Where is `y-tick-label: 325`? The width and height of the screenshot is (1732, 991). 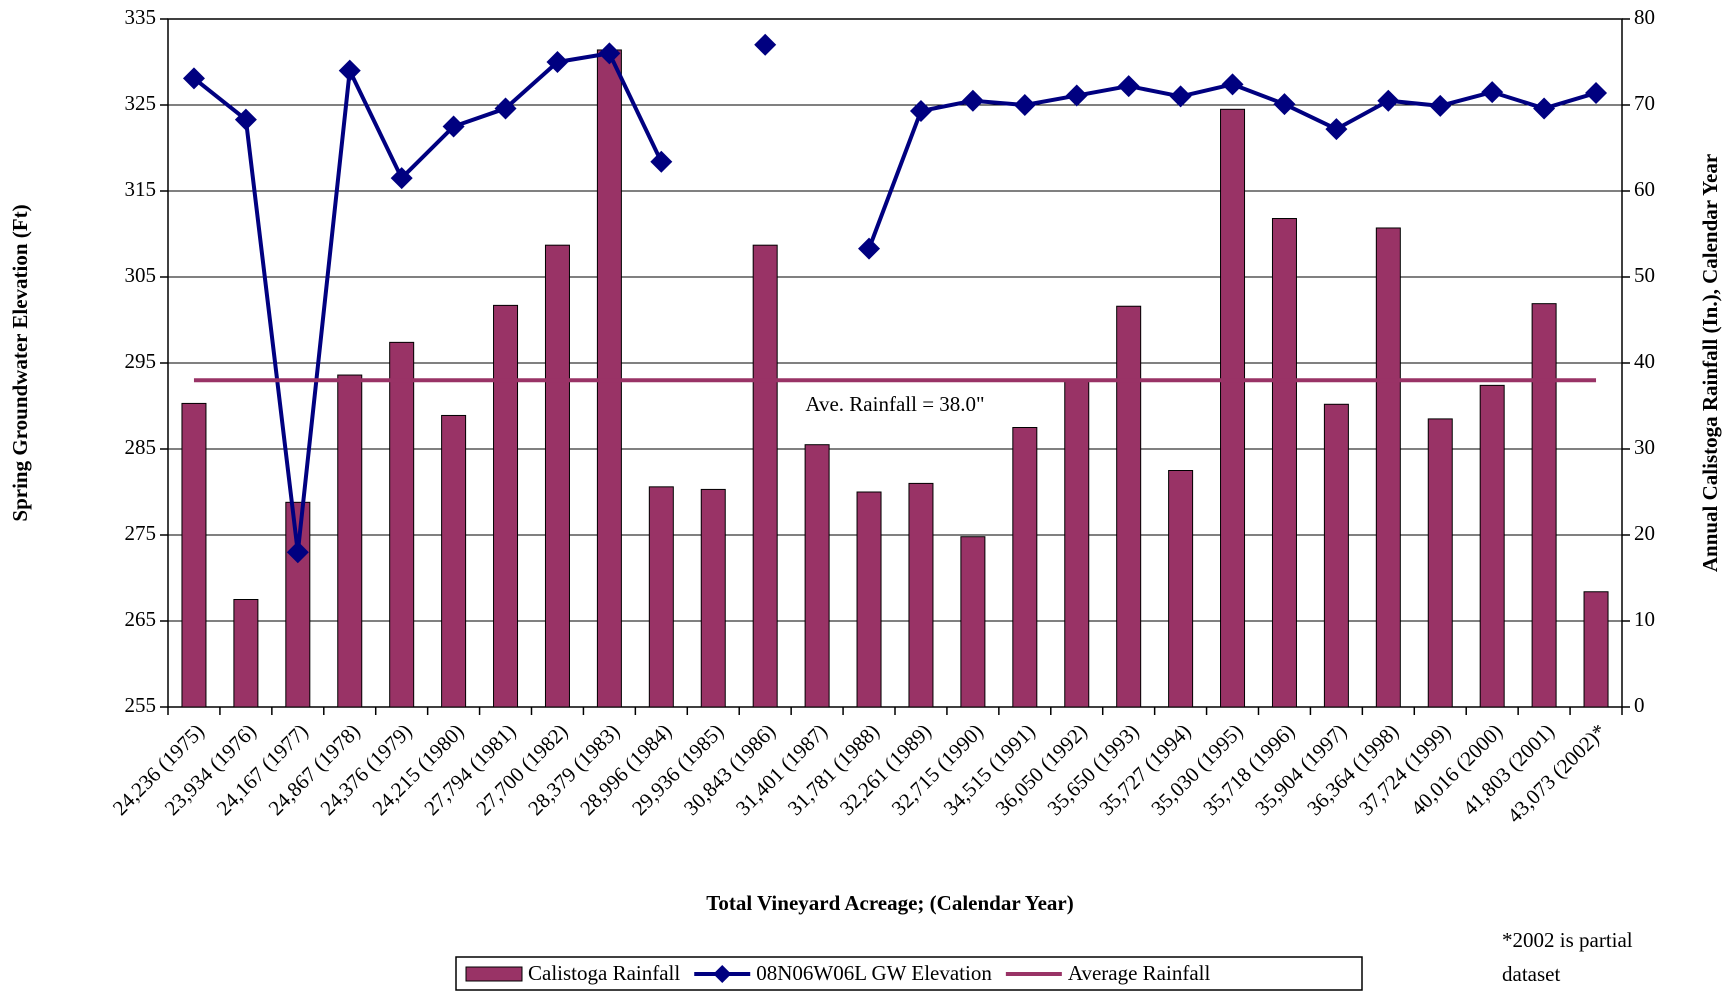
y-tick-label: 325 is located at coordinates (141, 103).